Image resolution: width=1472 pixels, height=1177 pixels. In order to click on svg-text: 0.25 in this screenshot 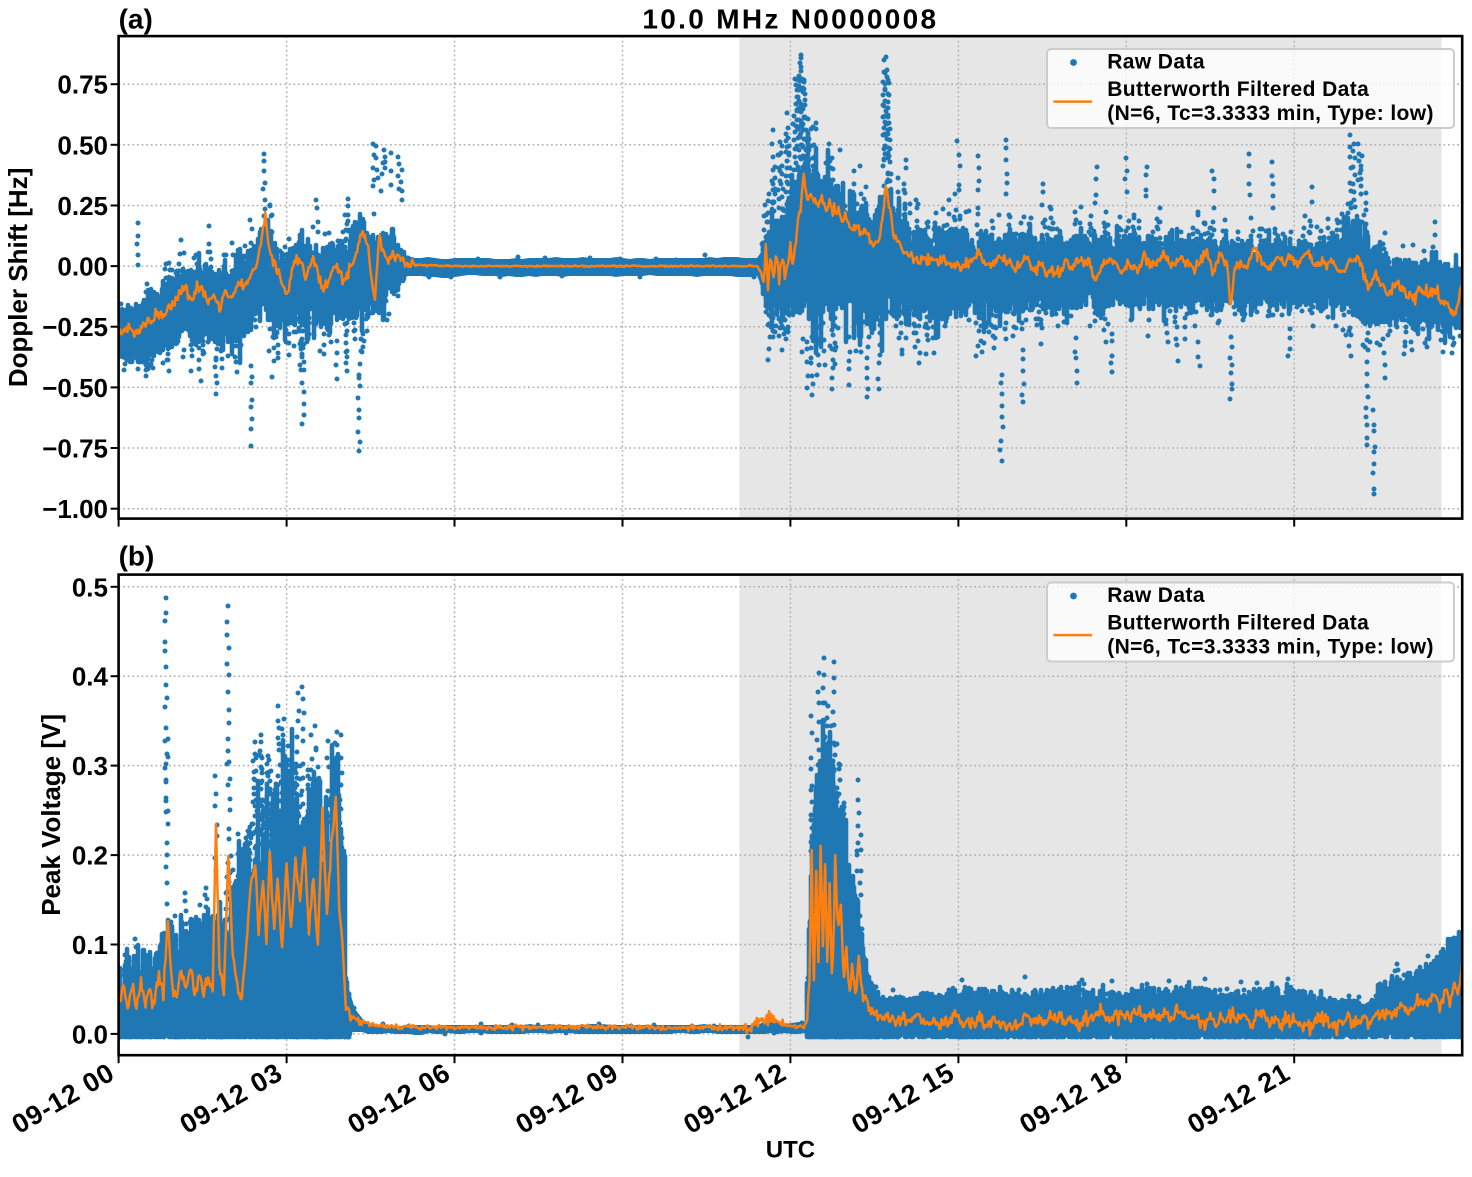, I will do `click(82, 206)`.